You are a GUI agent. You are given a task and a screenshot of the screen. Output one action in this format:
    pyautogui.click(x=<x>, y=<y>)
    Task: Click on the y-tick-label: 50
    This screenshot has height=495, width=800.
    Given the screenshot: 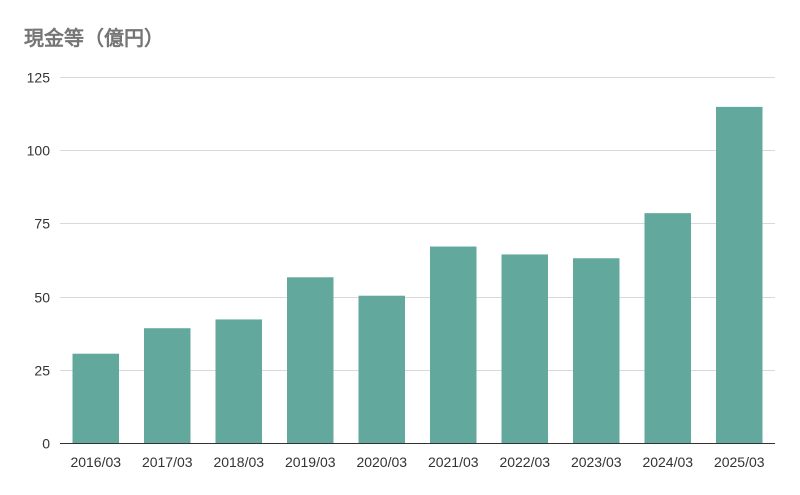 What is the action you would take?
    pyautogui.click(x=42, y=298)
    